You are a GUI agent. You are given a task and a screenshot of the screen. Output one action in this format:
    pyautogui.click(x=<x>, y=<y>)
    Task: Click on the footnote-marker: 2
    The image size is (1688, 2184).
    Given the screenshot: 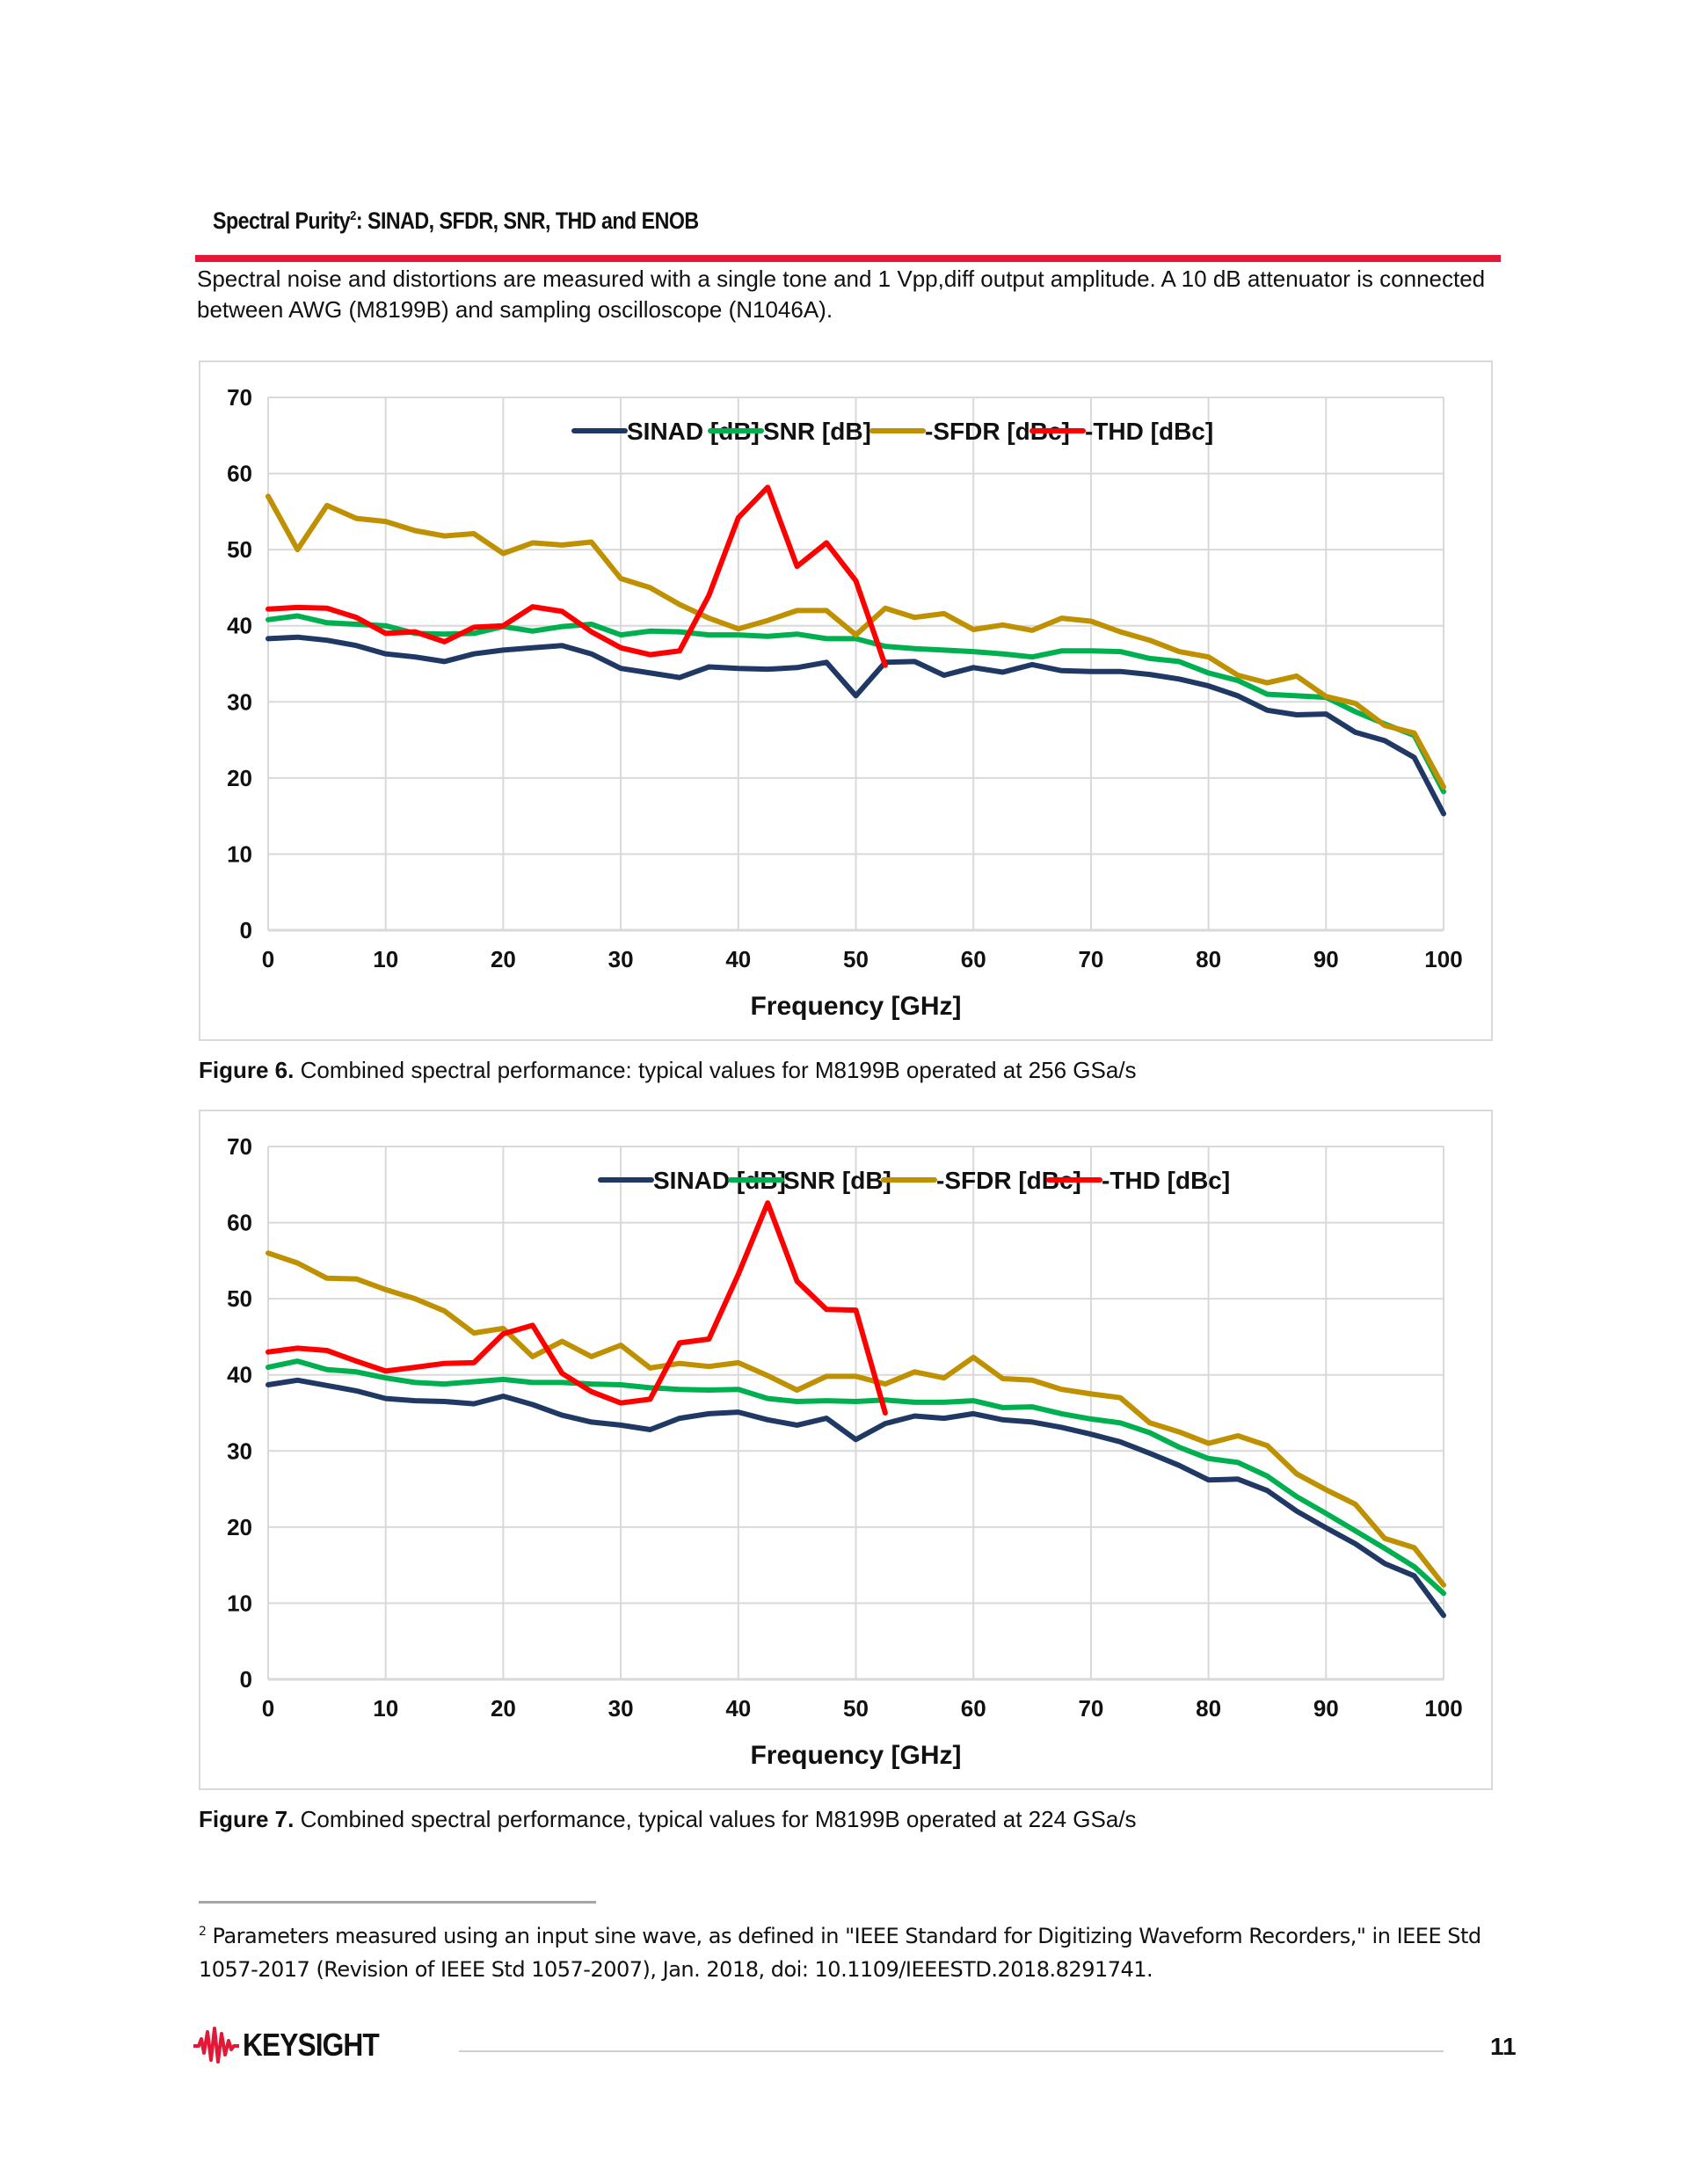 What is the action you would take?
    pyautogui.click(x=203, y=1932)
    